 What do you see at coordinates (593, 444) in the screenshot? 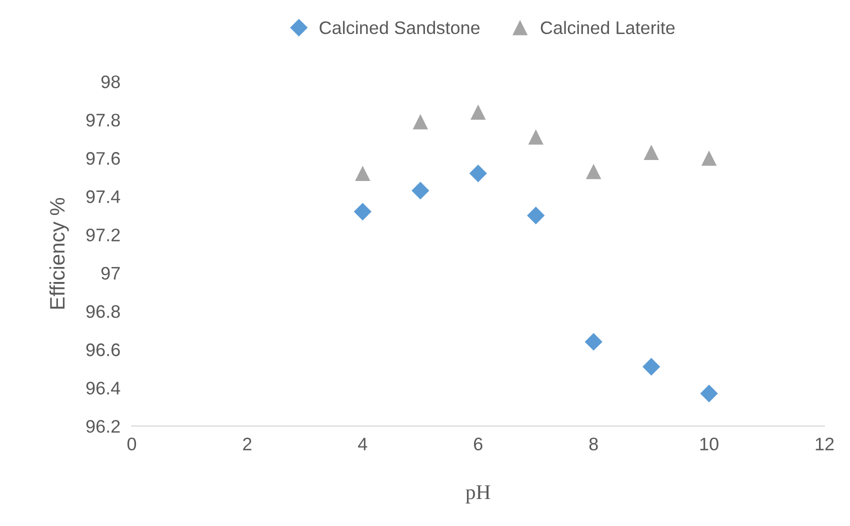
I see `x-tick-label: 8` at bounding box center [593, 444].